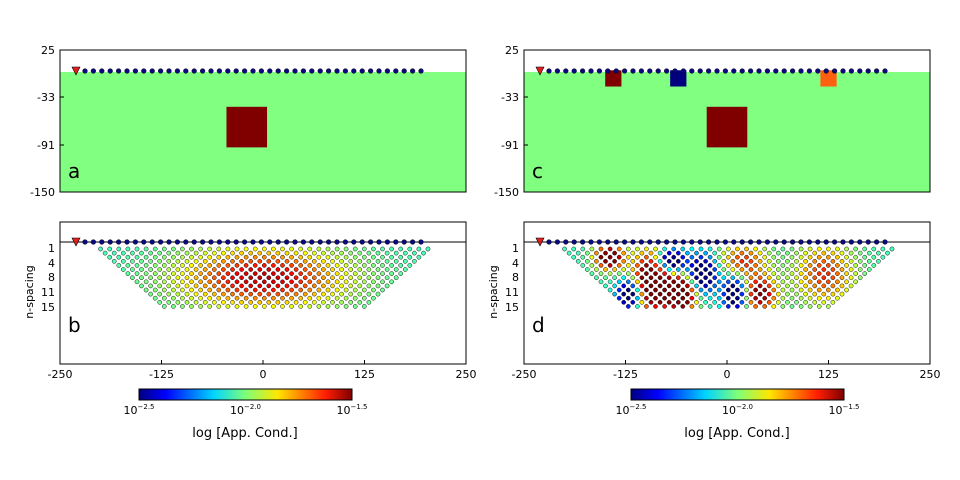 Image resolution: width=960 pixels, height=480 pixels. Describe the element at coordinates (51, 263) in the screenshot. I see `ytick-label: 4` at that location.